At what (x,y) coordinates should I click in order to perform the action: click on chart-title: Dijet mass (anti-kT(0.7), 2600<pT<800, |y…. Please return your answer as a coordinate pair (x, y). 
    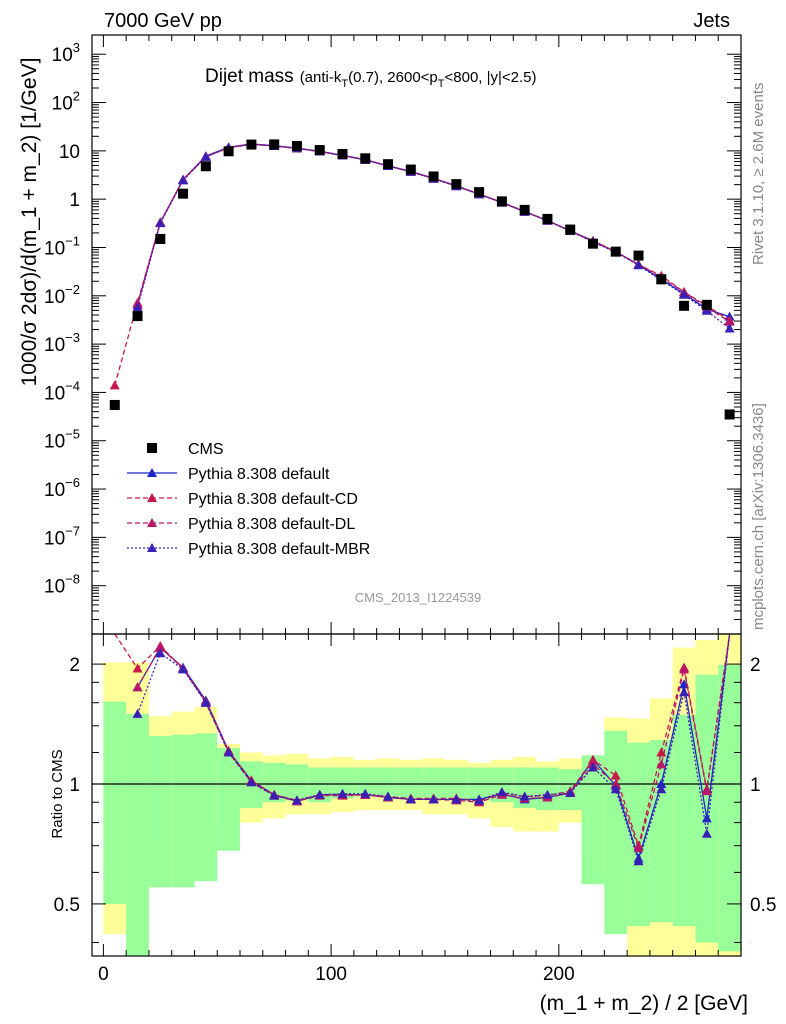
    Looking at the image, I should click on (371, 78).